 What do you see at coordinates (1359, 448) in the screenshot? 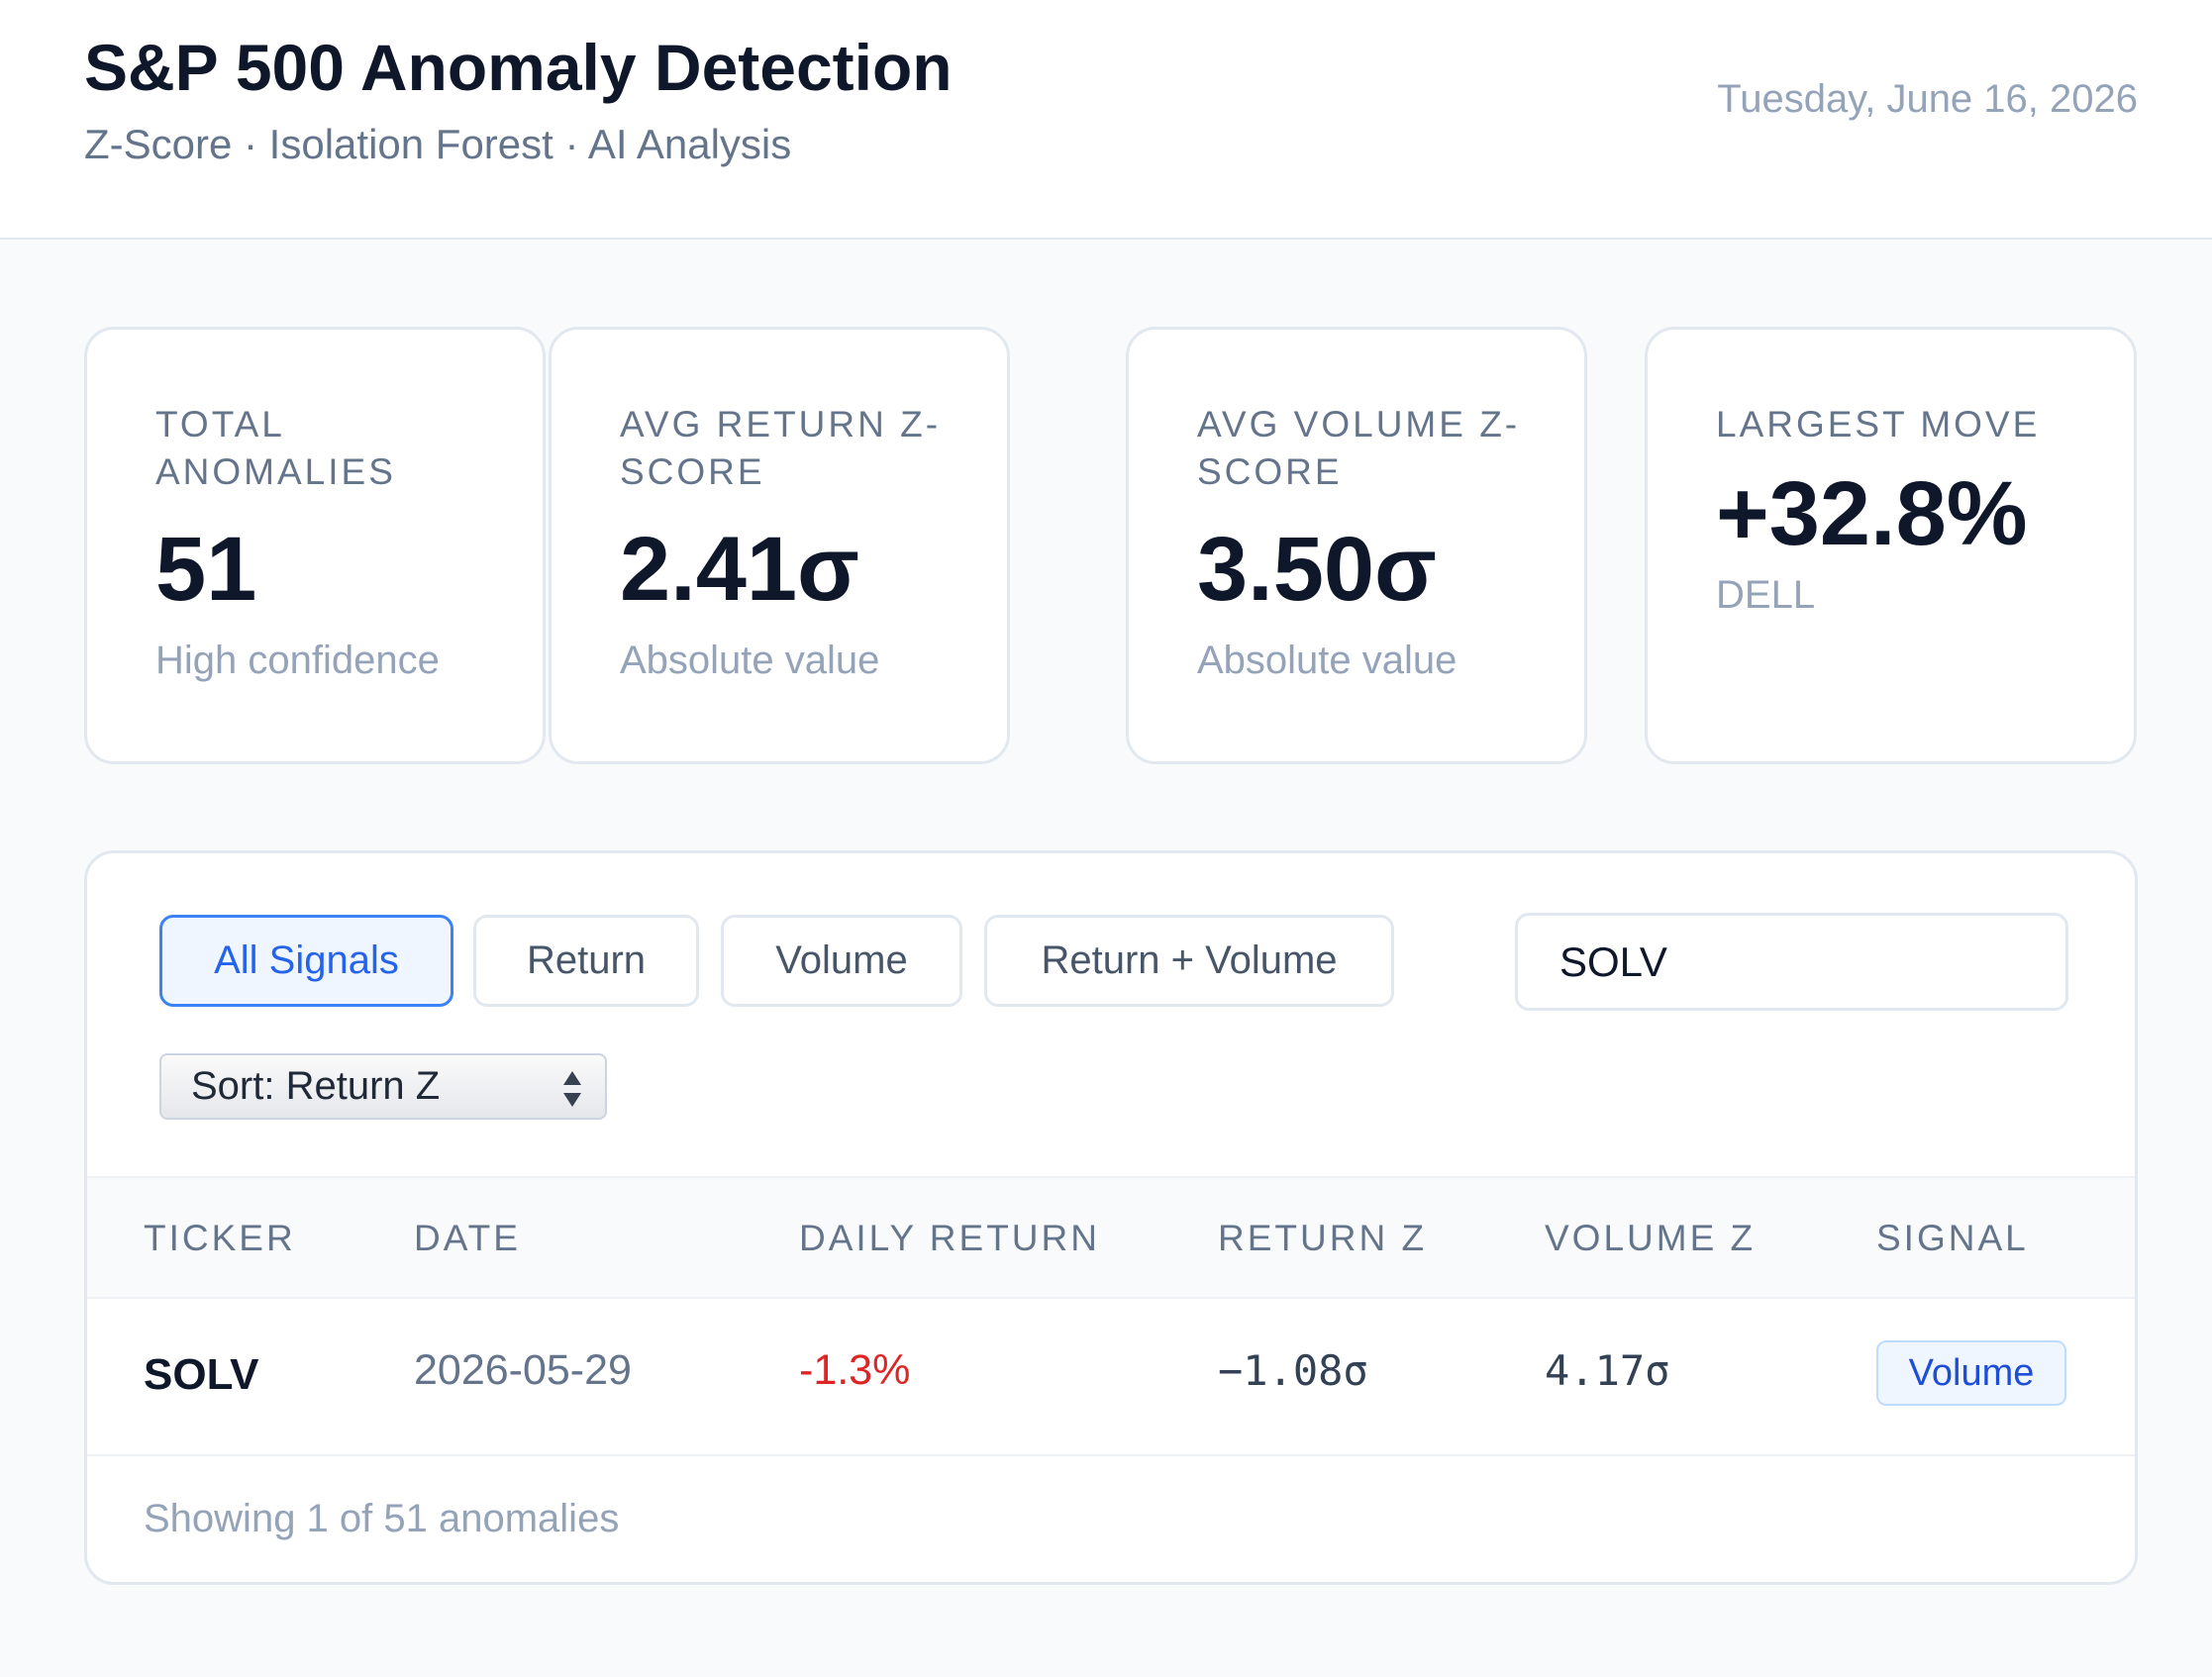
I see `card-label: AVG VOLUME Z-SCORE` at bounding box center [1359, 448].